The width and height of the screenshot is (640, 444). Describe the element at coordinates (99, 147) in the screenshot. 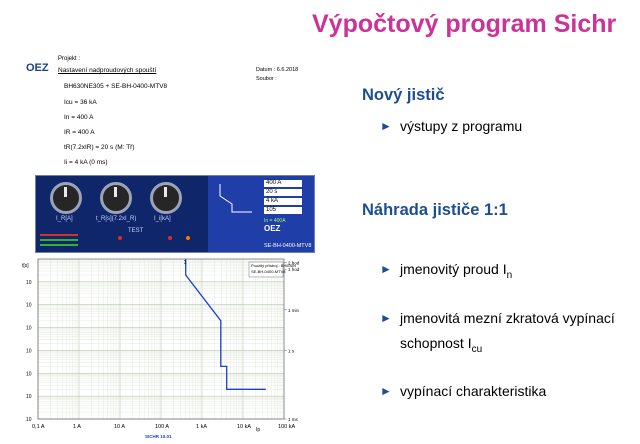

I see `param-tr: tR(7.2xIR) = 20 s (M: Tř)` at that location.